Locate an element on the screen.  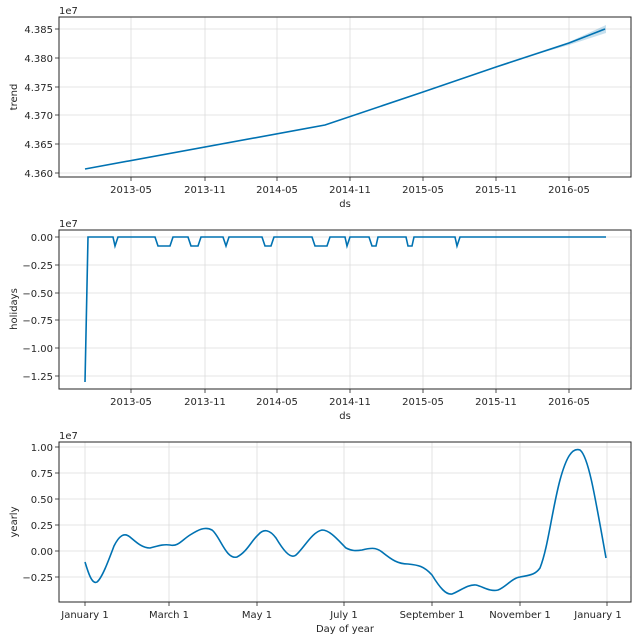
trend-ytick-label: 4.380 is located at coordinates (38, 59).